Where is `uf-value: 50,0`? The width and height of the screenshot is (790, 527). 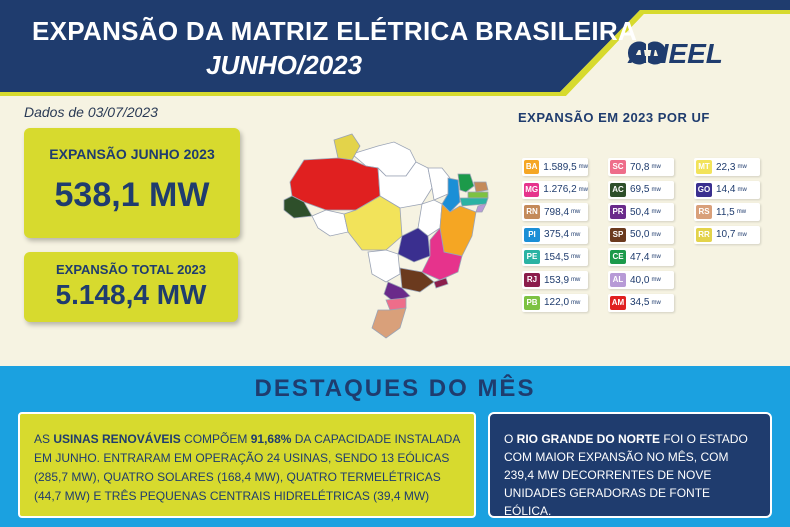
uf-value: 50,0 is located at coordinates (640, 235).